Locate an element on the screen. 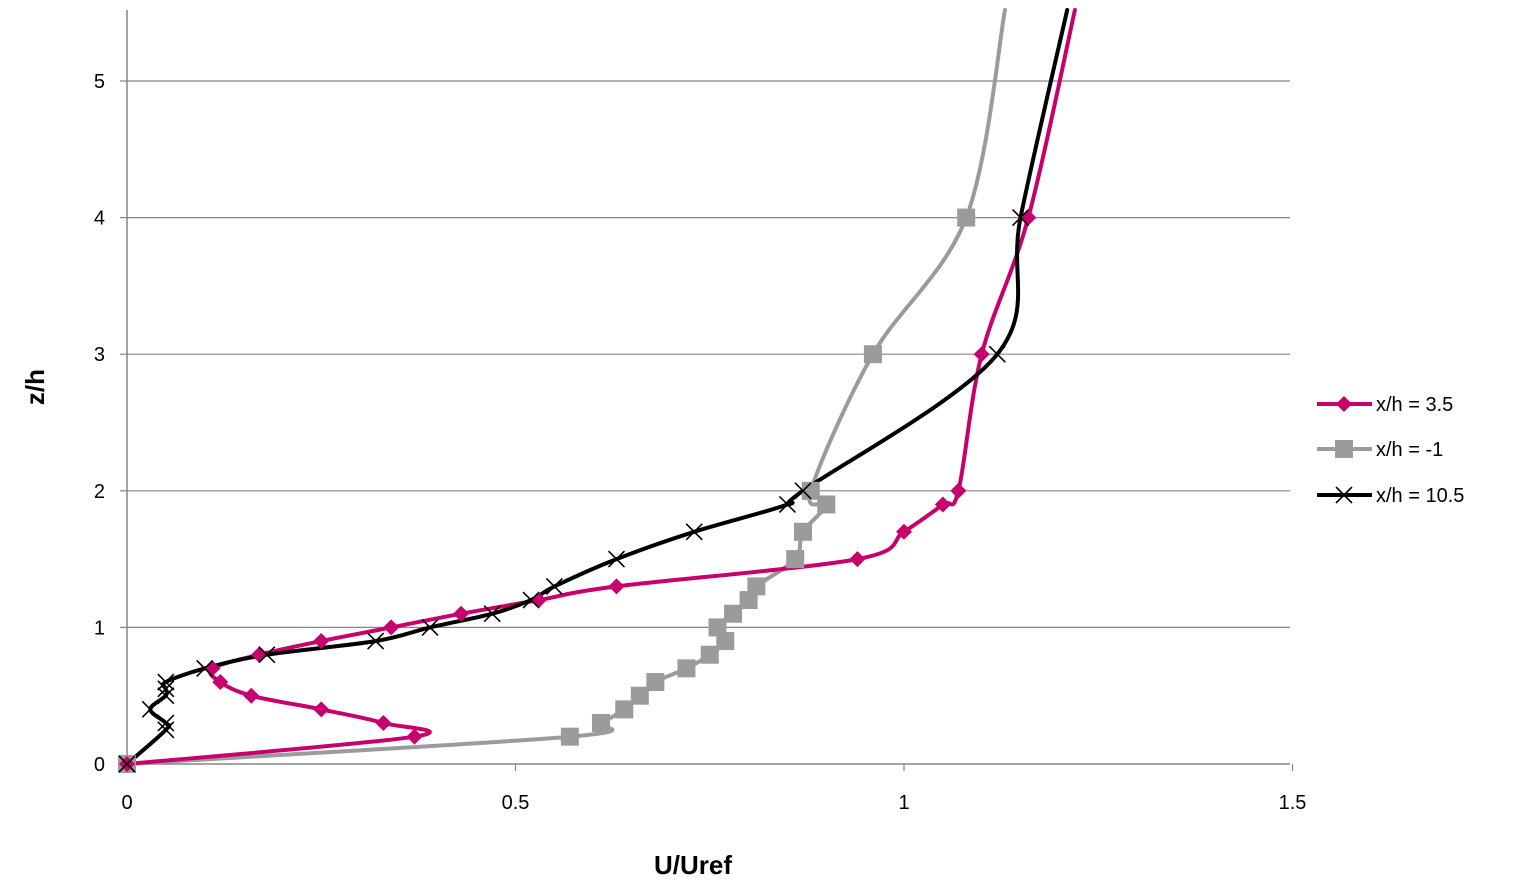 The height and width of the screenshot is (888, 1530). marker-s1-p18 is located at coordinates (966, 217).